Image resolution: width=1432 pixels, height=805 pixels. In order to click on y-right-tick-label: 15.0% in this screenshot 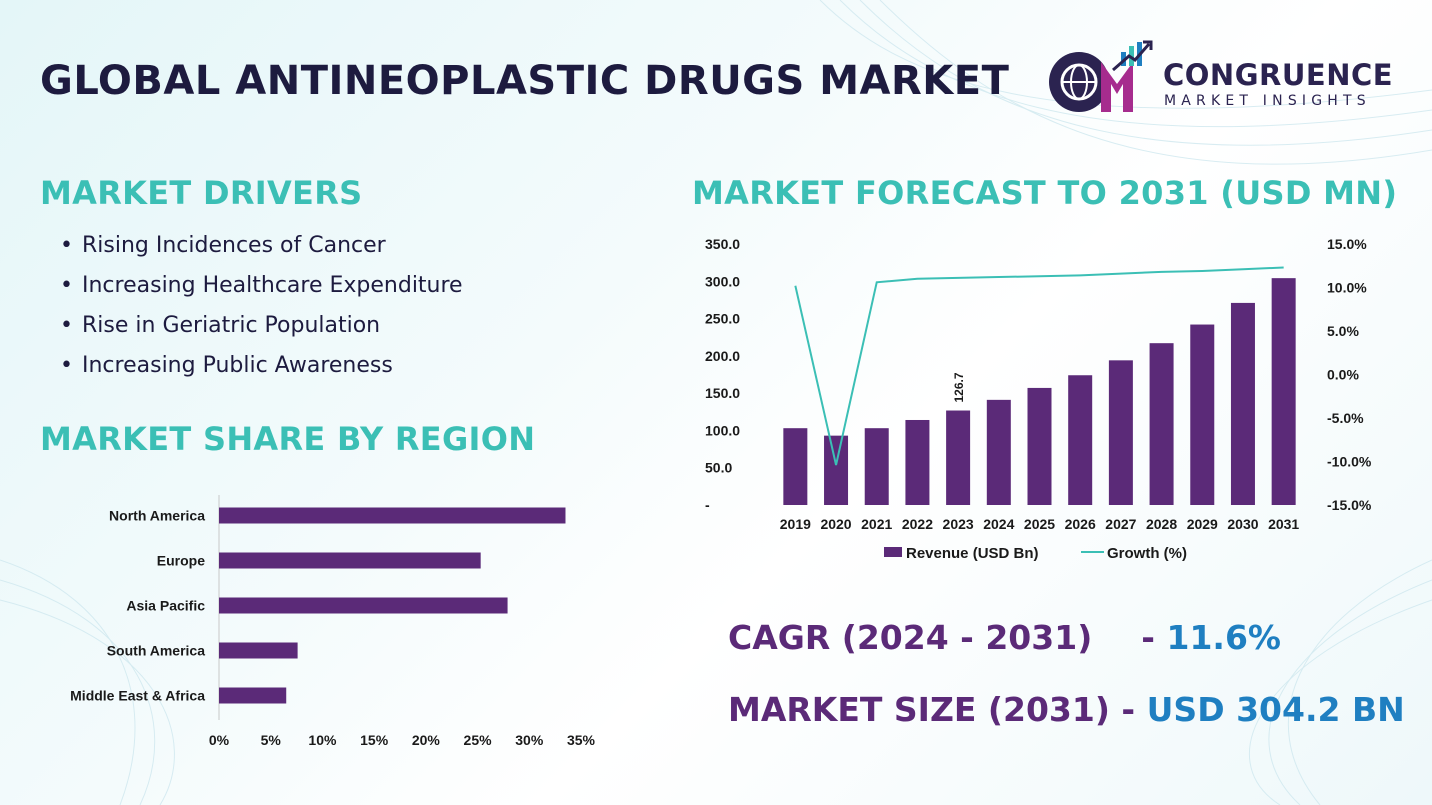, I will do `click(1347, 244)`.